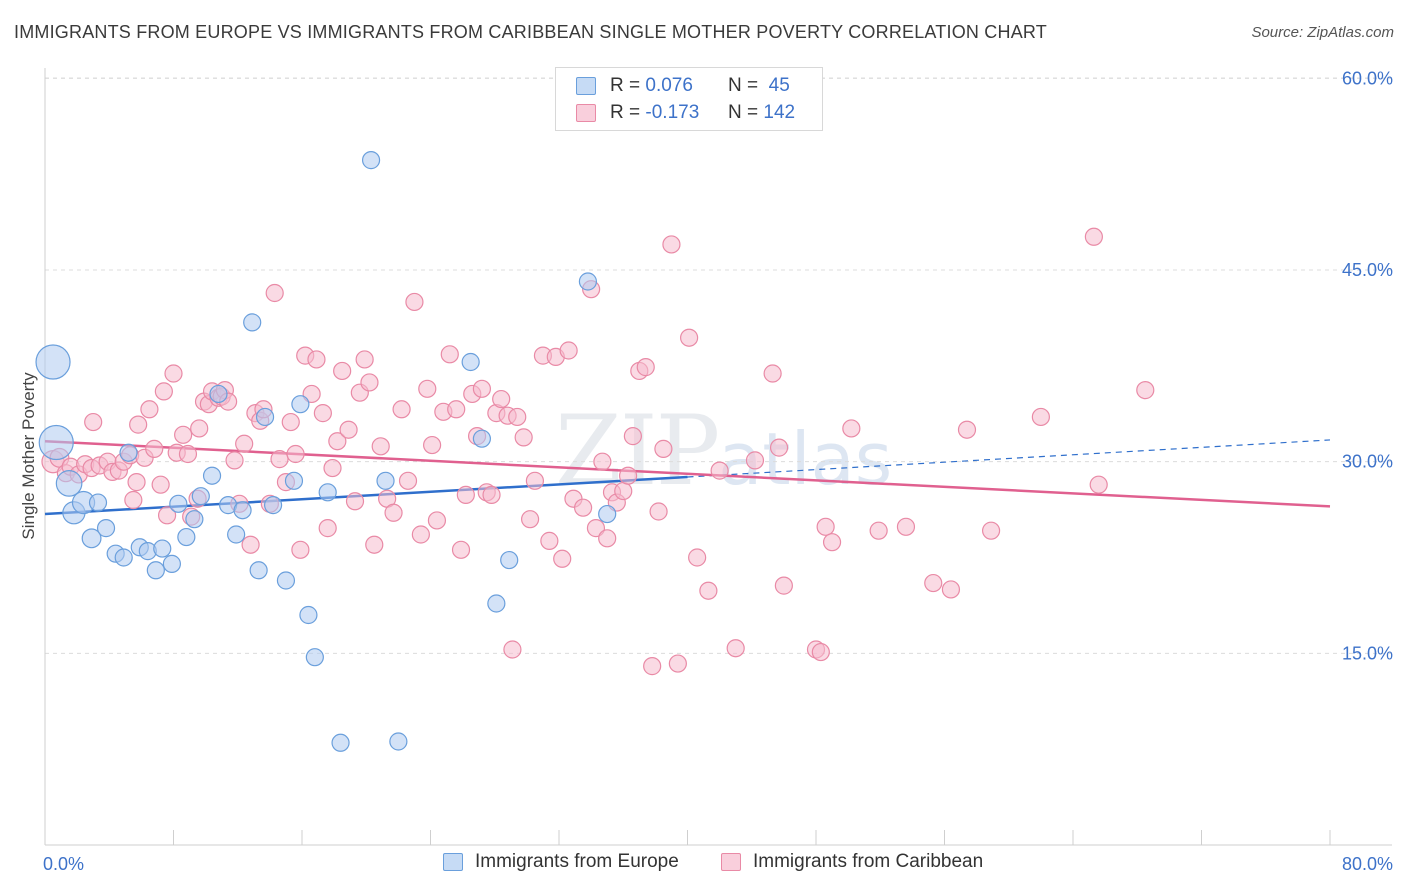 This screenshot has width=1406, height=892. I want to click on europe-r-label: R =, so click(625, 85).